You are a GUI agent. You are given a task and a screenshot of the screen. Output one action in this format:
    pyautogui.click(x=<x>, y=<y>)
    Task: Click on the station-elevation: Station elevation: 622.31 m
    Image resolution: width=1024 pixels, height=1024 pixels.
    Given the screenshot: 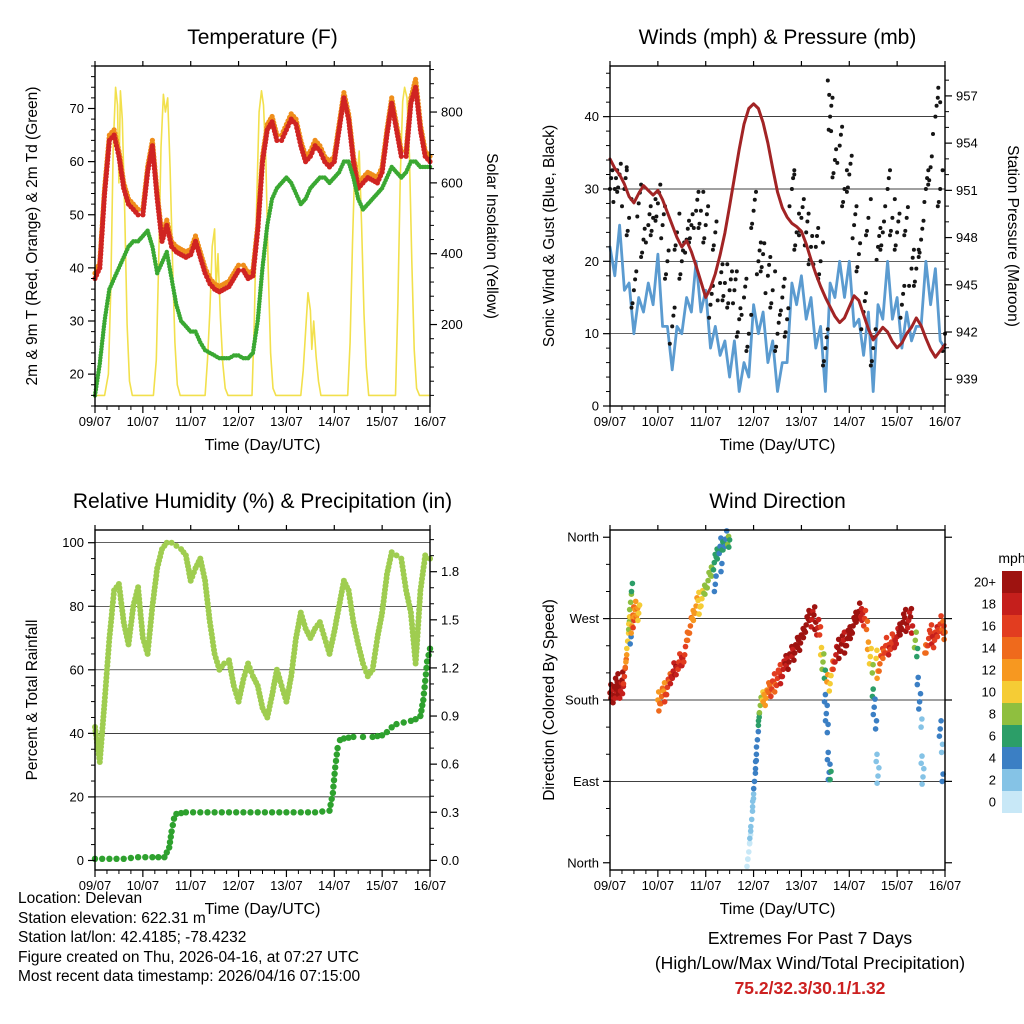 What is the action you would take?
    pyautogui.click(x=112, y=918)
    